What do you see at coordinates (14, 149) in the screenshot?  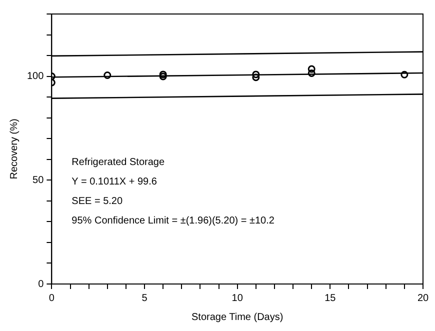 I see `y-axis-title: Recovery (%)` at bounding box center [14, 149].